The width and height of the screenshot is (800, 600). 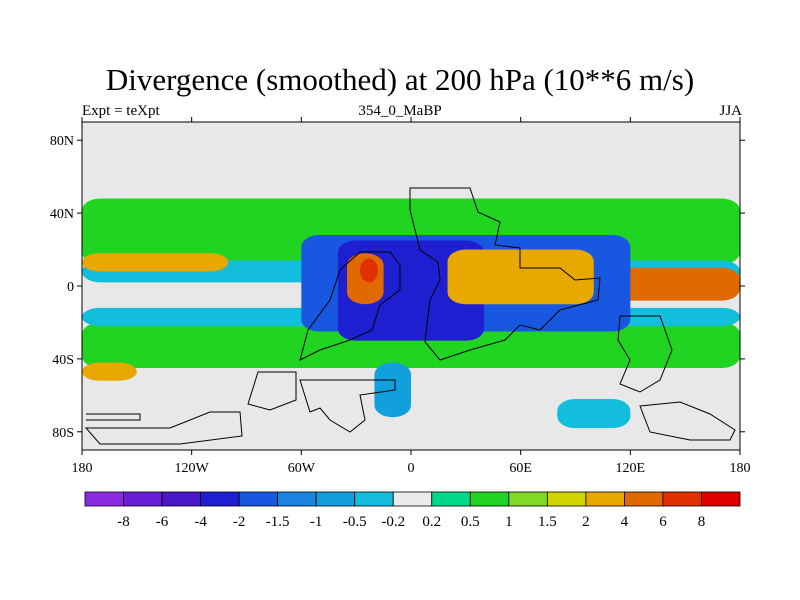 What do you see at coordinates (663, 522) in the screenshot?
I see `colorbar-label: 6` at bounding box center [663, 522].